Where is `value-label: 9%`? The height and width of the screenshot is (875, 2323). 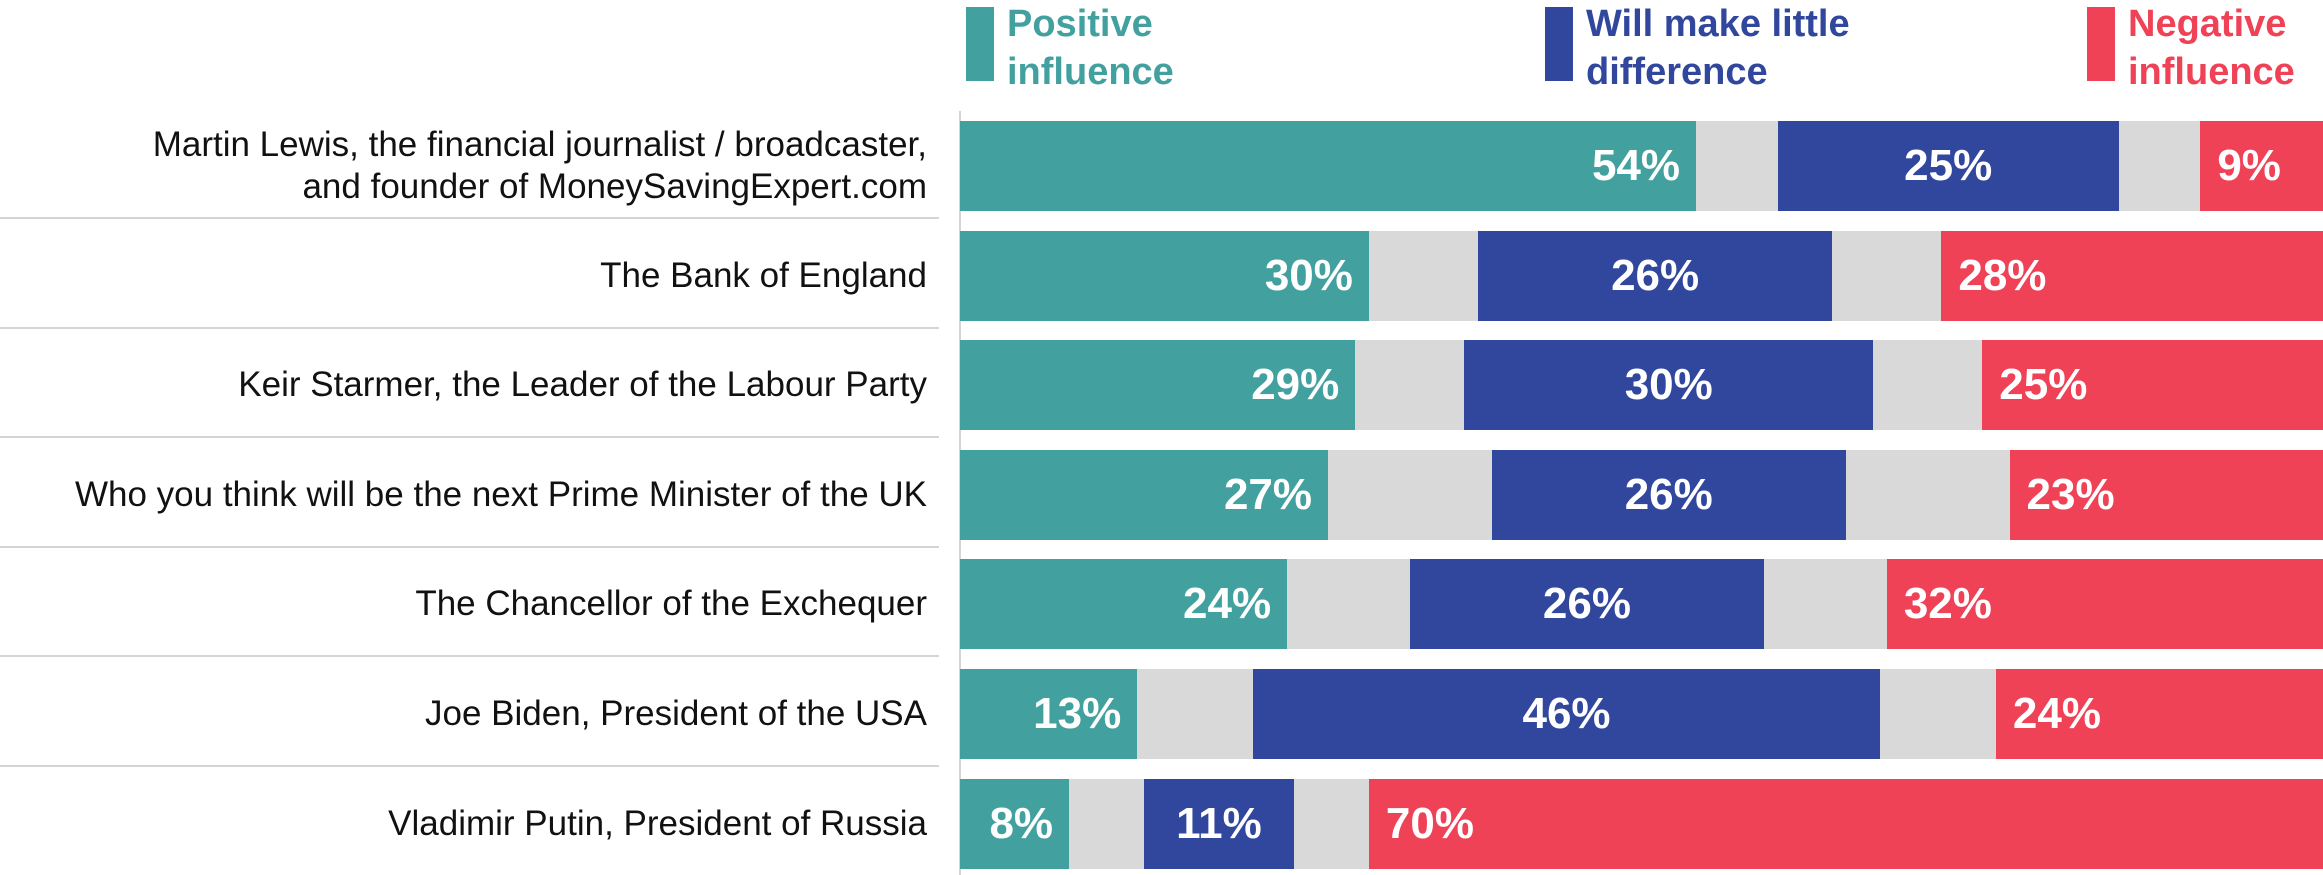
value-label: 9% is located at coordinates (2249, 165).